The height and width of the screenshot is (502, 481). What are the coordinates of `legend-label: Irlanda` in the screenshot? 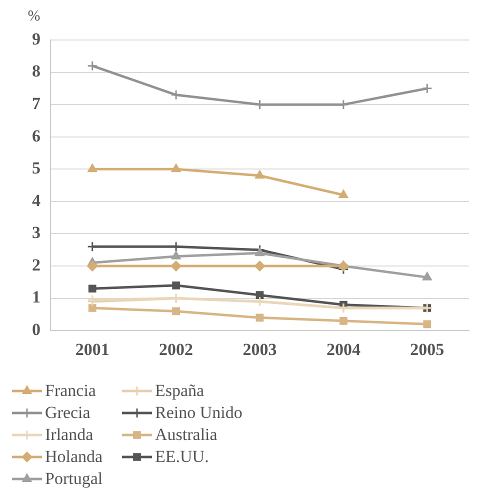 It's located at (69, 435).